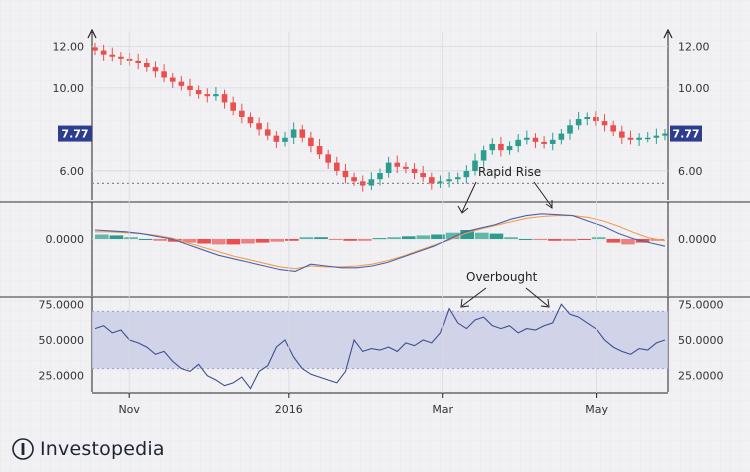 Image resolution: width=750 pixels, height=472 pixels. Describe the element at coordinates (474, 297) in the screenshot. I see `overbought-arrow-left` at that location.